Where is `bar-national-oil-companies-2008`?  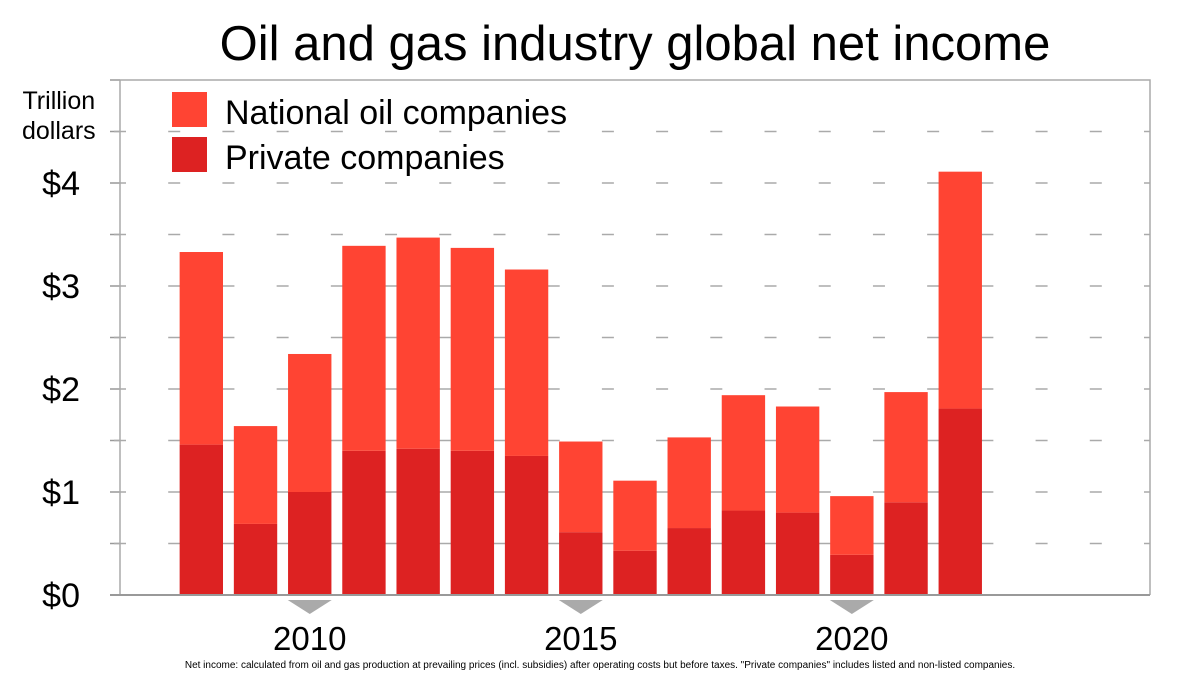 bar-national-oil-companies-2008 is located at coordinates (201, 348).